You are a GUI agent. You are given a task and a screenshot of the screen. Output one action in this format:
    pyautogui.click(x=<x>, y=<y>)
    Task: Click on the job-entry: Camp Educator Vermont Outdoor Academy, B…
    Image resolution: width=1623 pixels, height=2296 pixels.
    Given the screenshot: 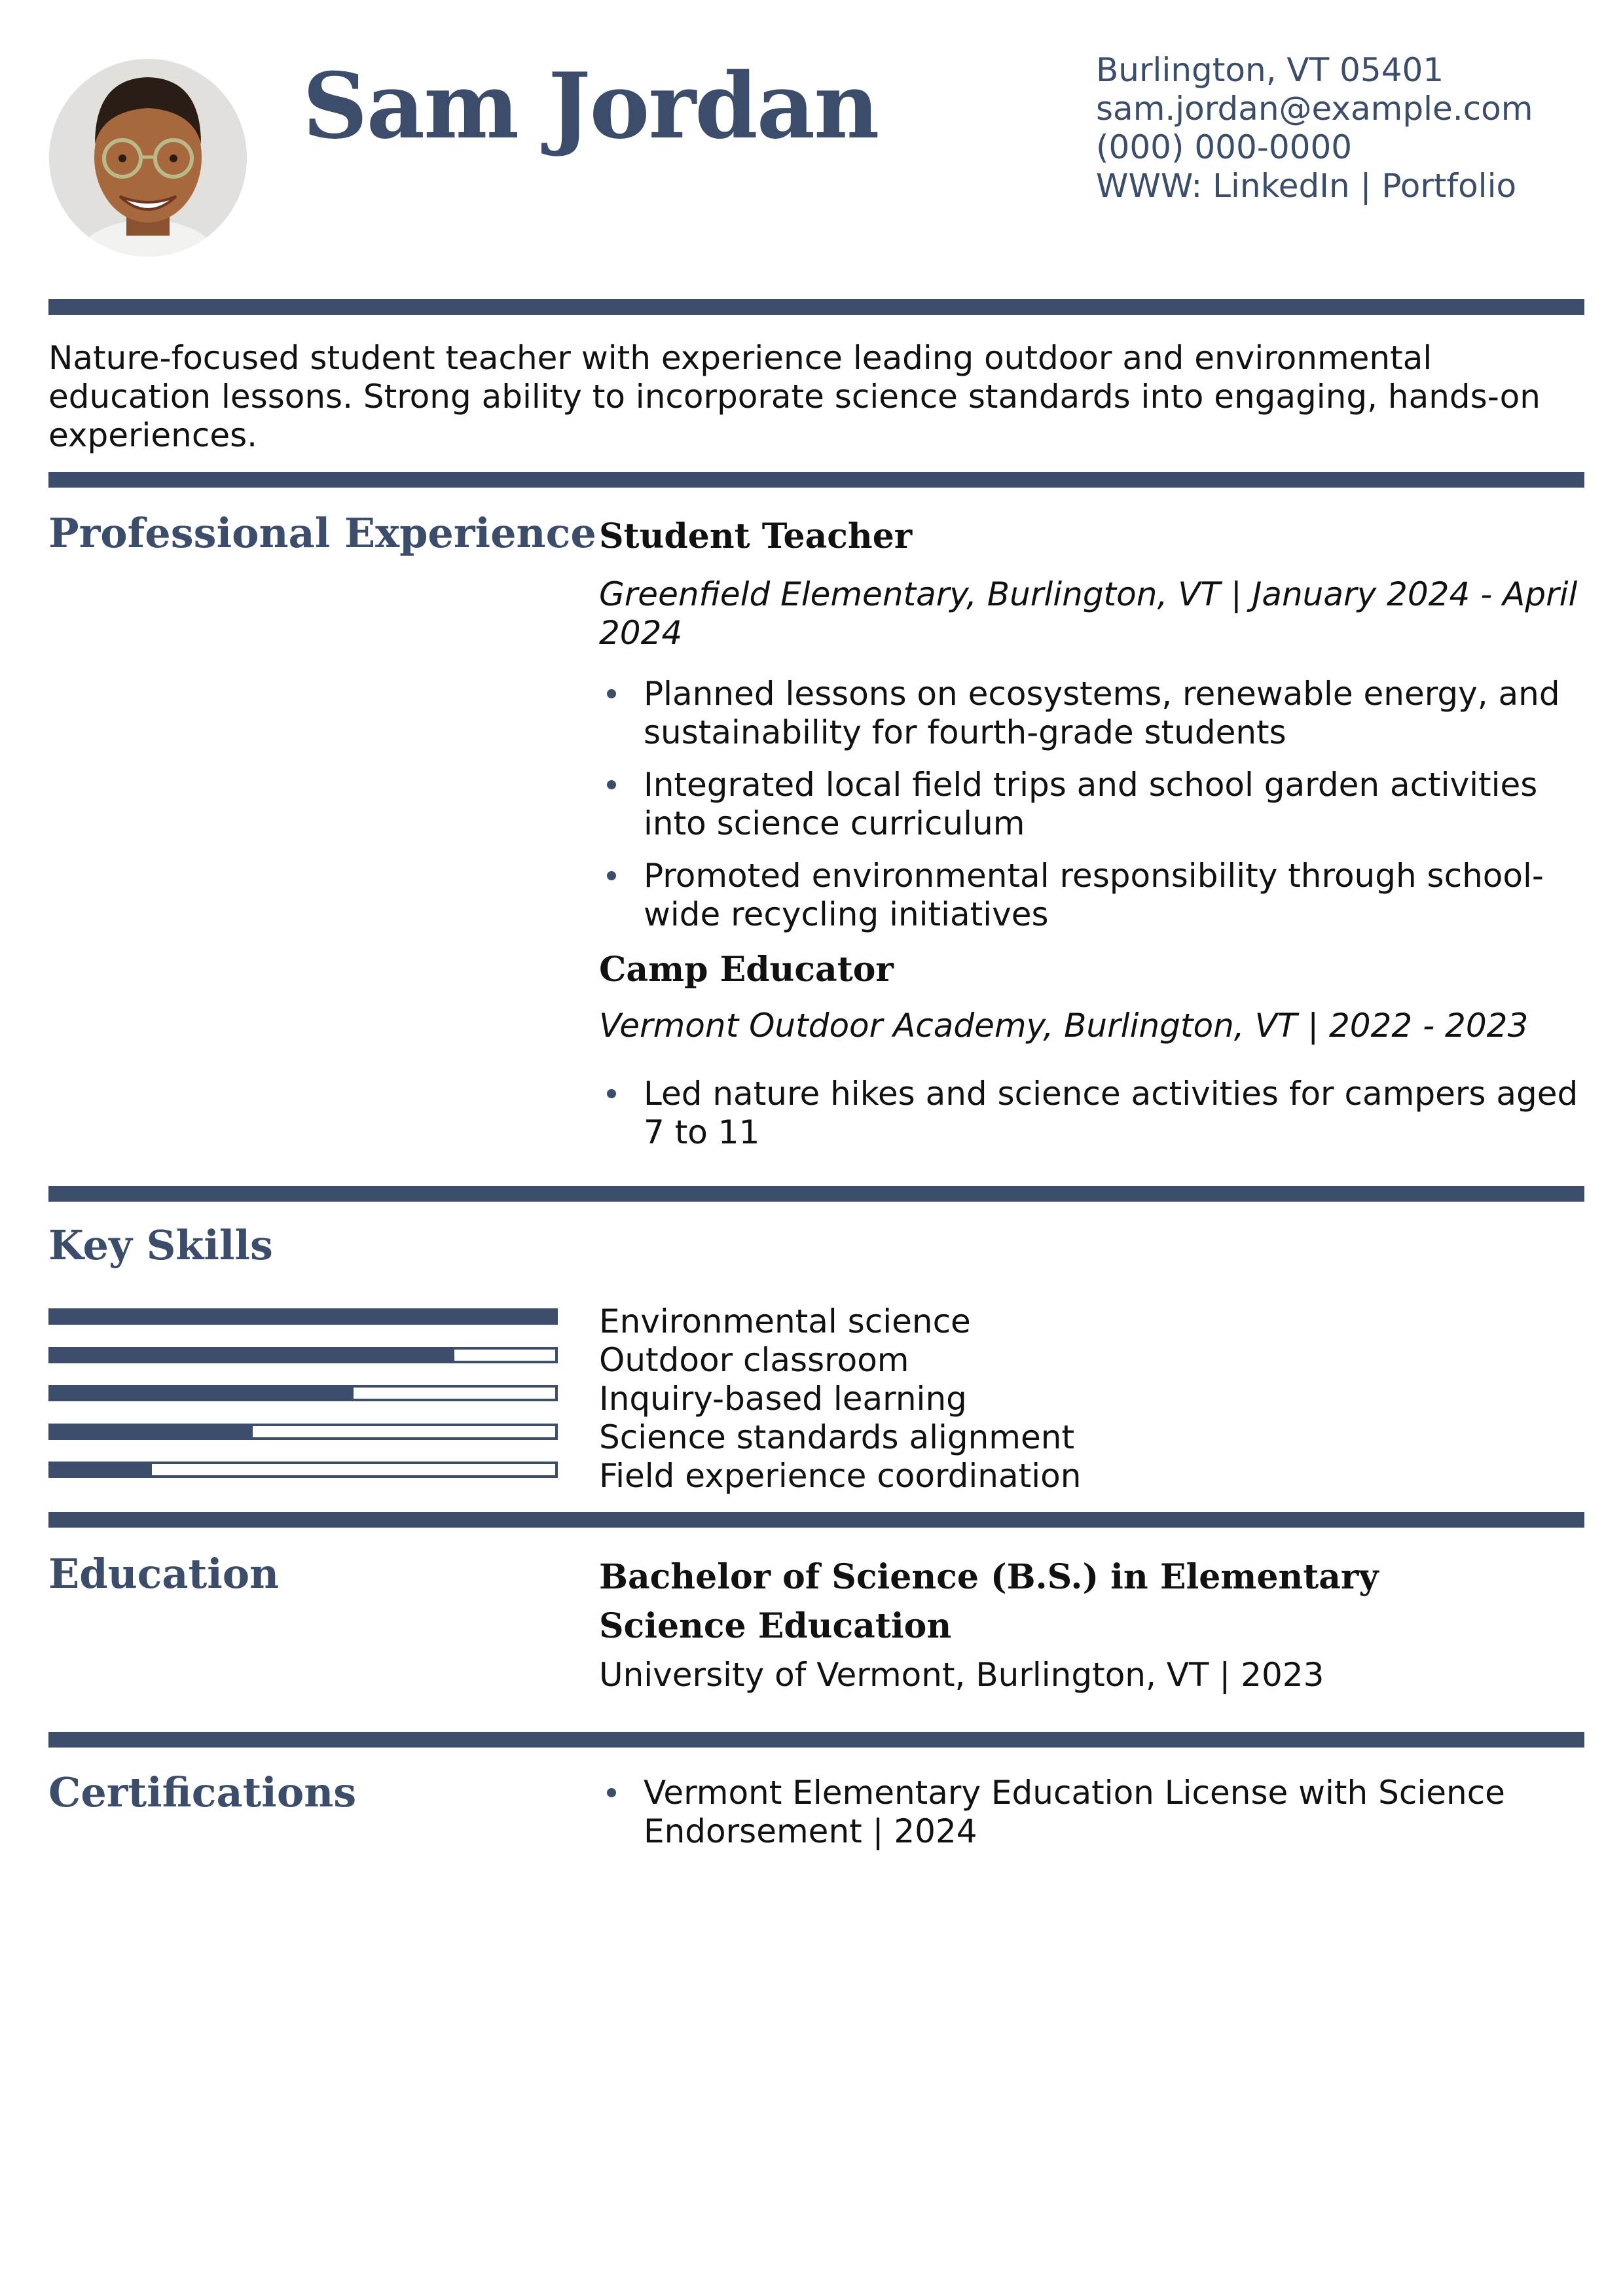 What is the action you would take?
    pyautogui.click(x=1093, y=1050)
    